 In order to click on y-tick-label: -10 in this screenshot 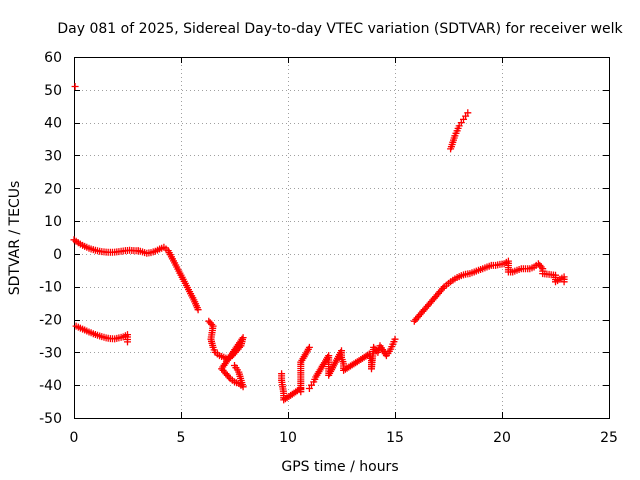, I will do `click(50, 288)`.